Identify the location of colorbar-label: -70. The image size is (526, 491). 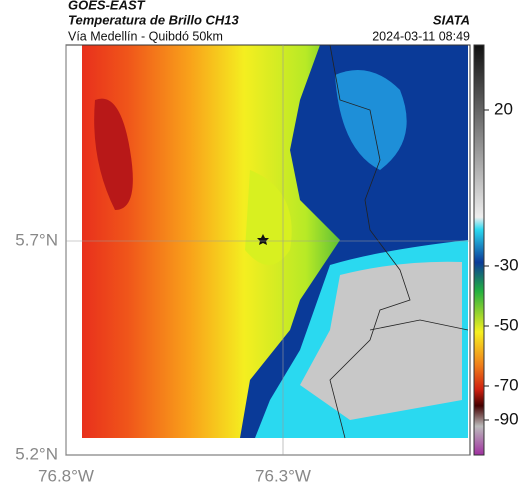
(506, 384).